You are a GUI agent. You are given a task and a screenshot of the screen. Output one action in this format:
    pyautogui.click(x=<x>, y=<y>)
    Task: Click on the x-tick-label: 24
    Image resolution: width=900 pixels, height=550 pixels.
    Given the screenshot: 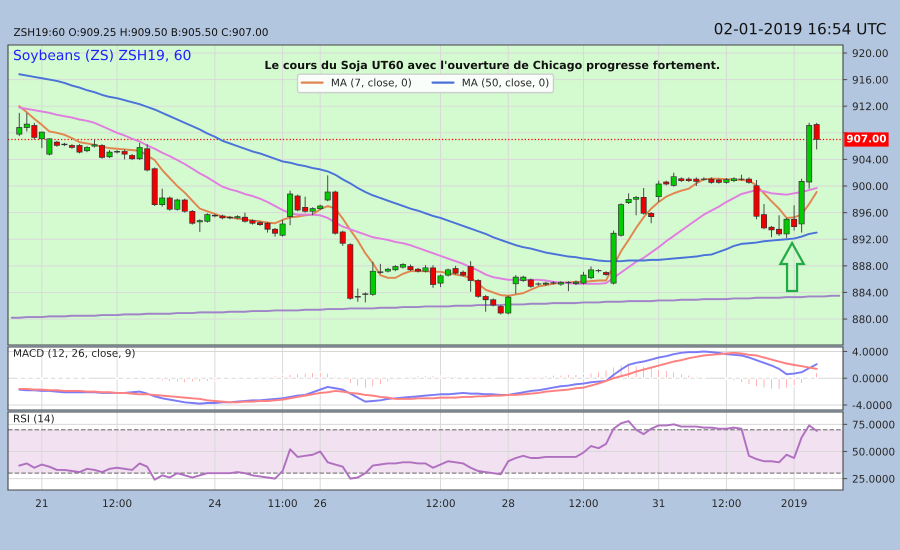 What is the action you would take?
    pyautogui.click(x=215, y=503)
    